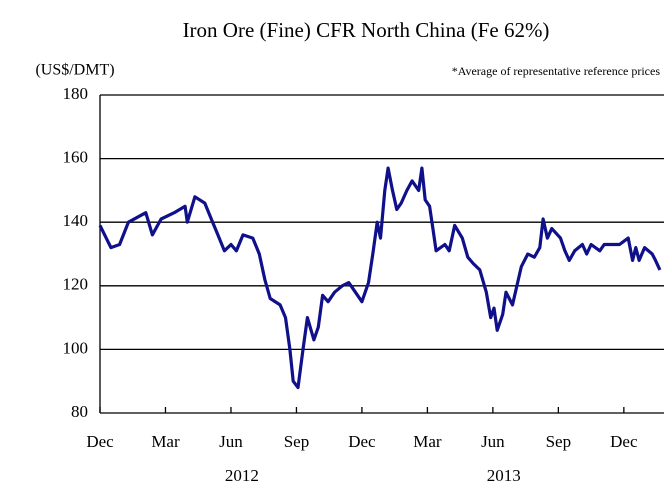 This screenshot has height=488, width=664. I want to click on year-label: 2013, so click(504, 475).